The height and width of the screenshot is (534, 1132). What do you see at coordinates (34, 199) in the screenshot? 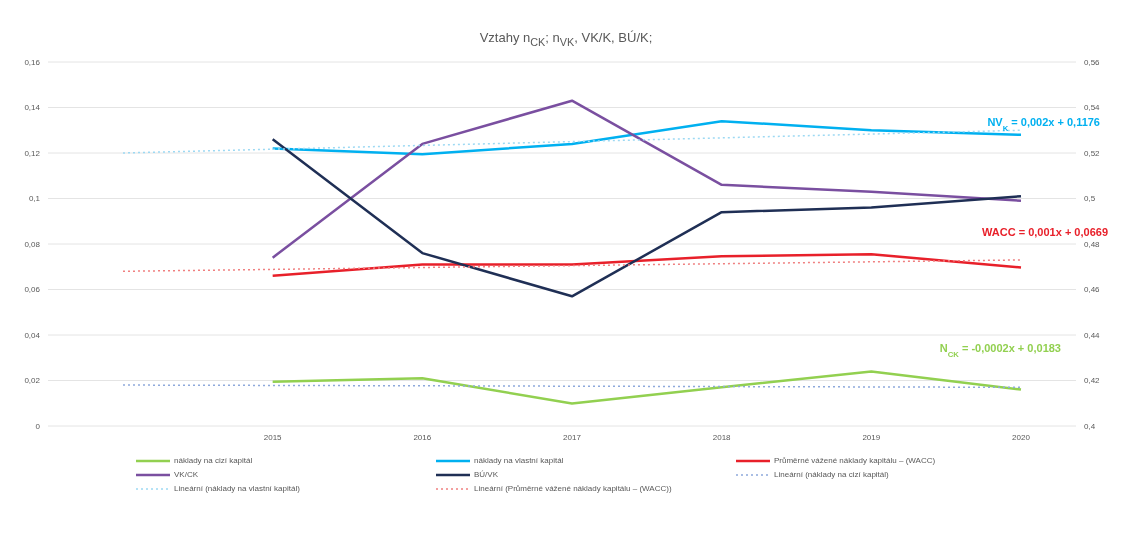
I see `y-tick-label: 0,1` at bounding box center [34, 199].